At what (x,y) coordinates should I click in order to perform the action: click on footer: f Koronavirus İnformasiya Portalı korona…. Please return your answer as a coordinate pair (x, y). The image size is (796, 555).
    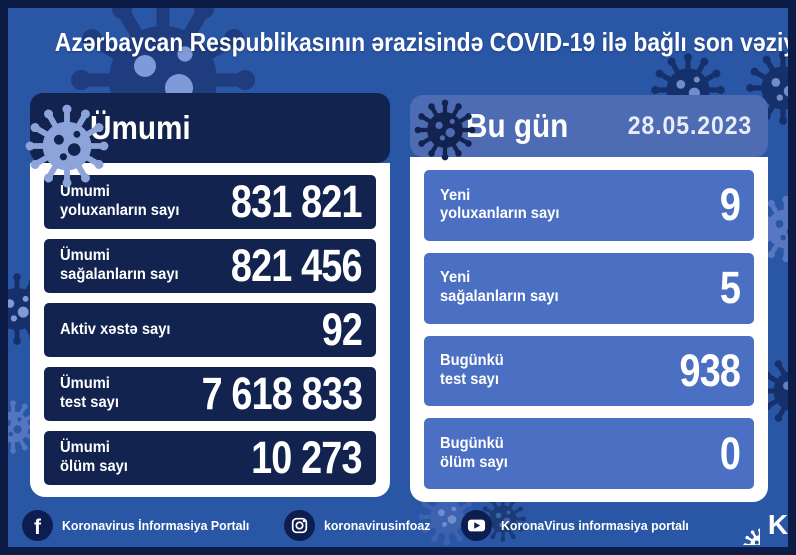
    Looking at the image, I should click on (398, 525).